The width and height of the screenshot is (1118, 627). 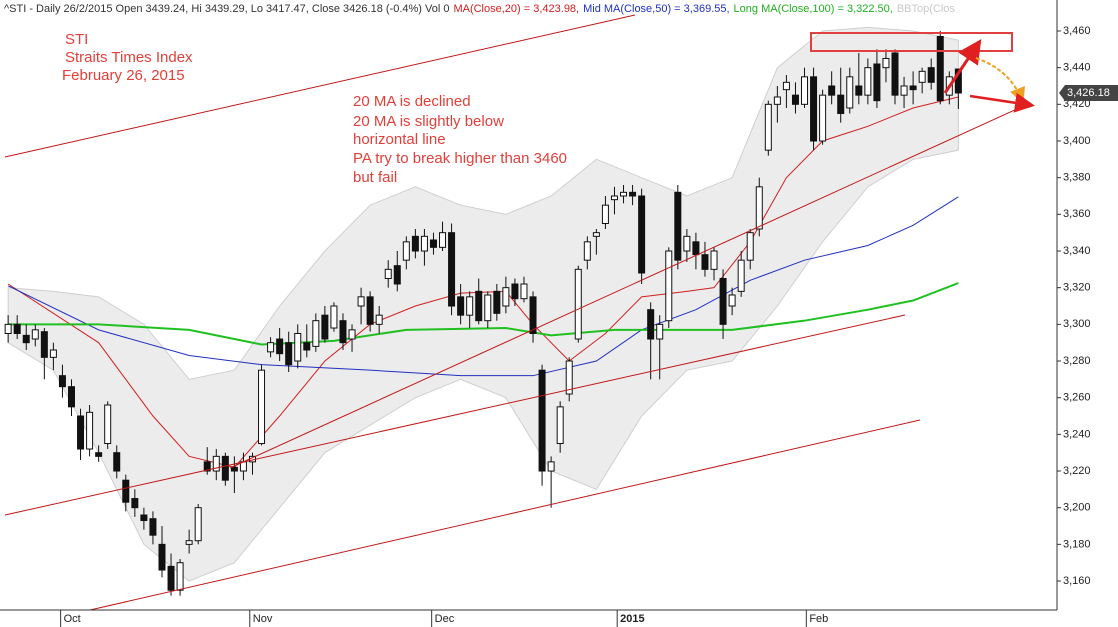 What do you see at coordinates (818, 619) in the screenshot?
I see `x-tick-label: Feb` at bounding box center [818, 619].